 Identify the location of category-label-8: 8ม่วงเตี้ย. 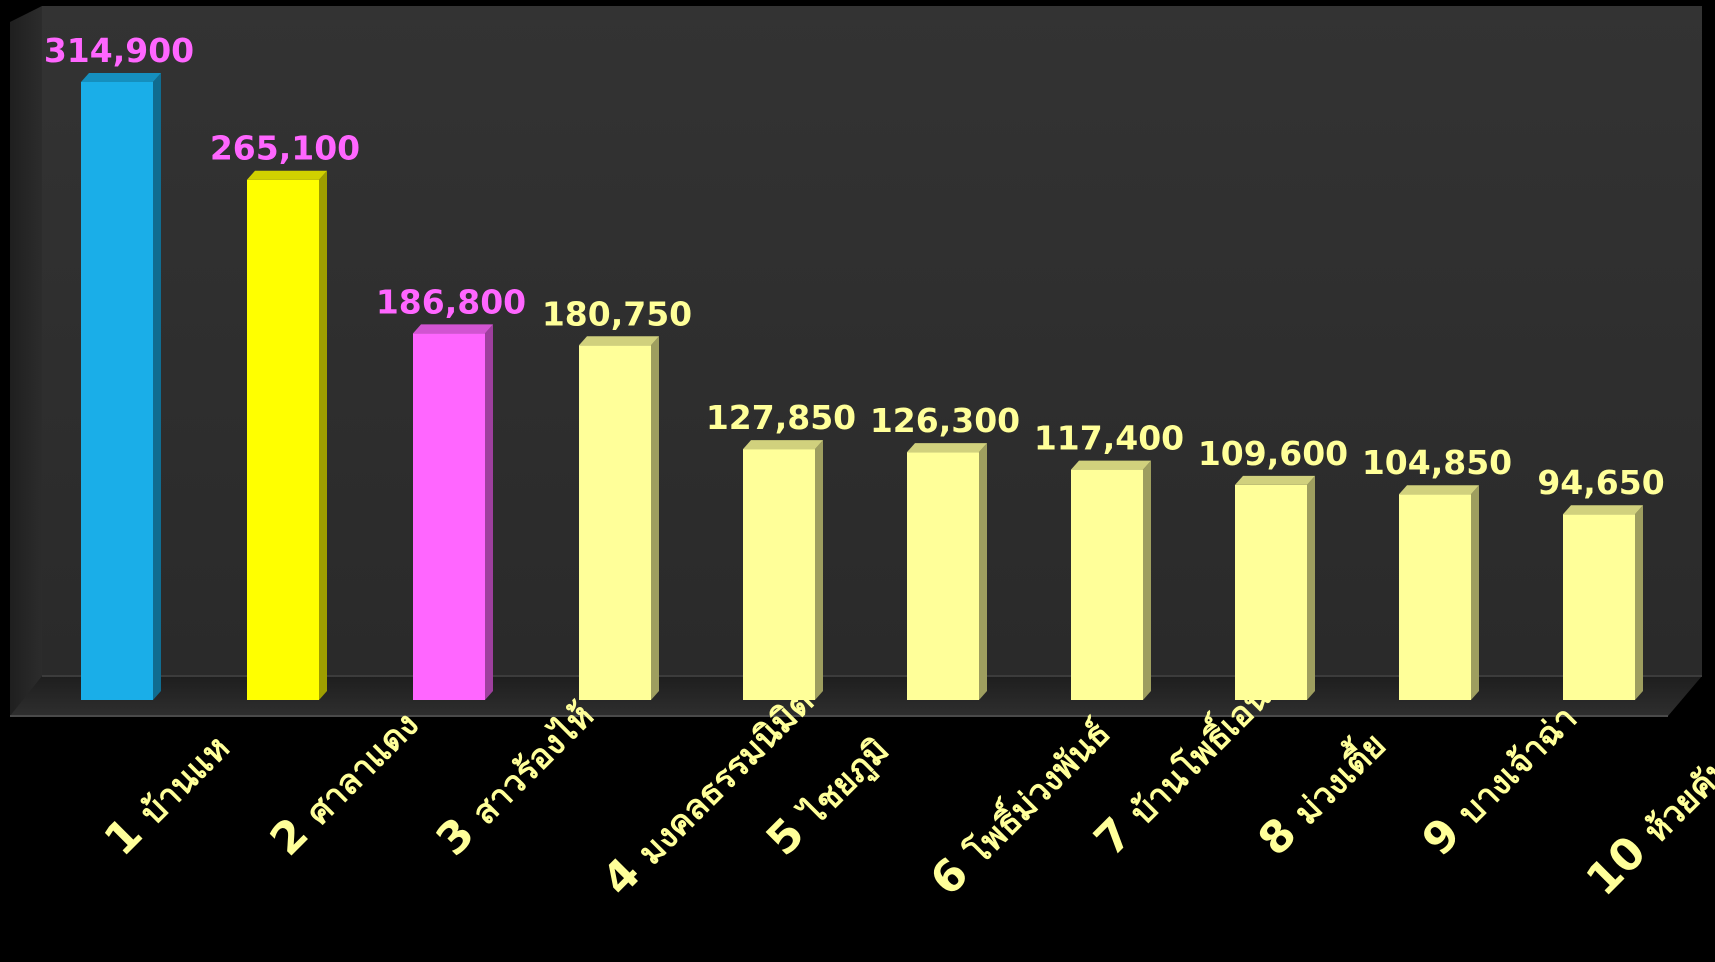
(1322, 792).